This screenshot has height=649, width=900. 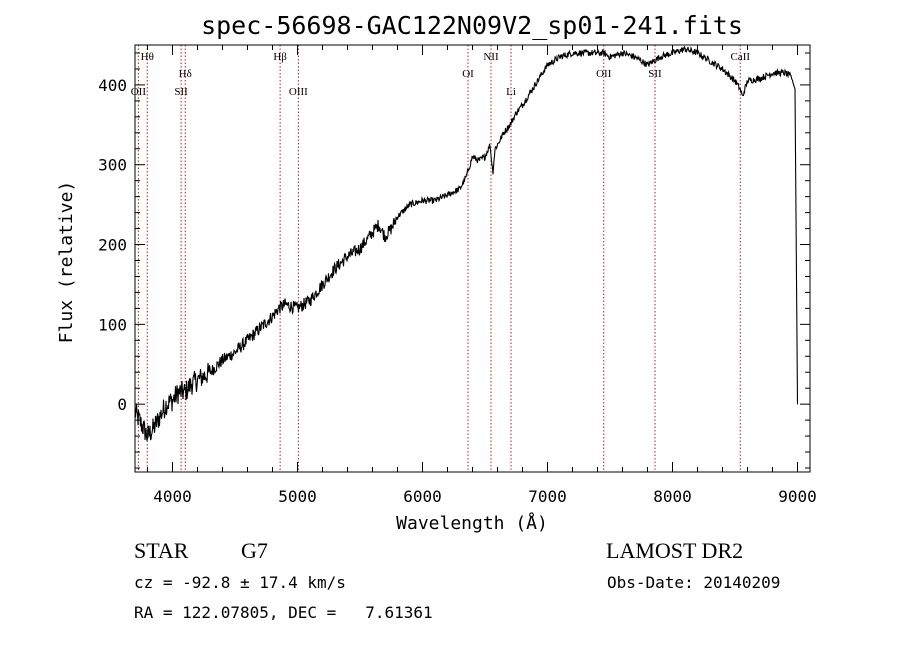 What do you see at coordinates (161, 550) in the screenshot?
I see `object-class: STAR` at bounding box center [161, 550].